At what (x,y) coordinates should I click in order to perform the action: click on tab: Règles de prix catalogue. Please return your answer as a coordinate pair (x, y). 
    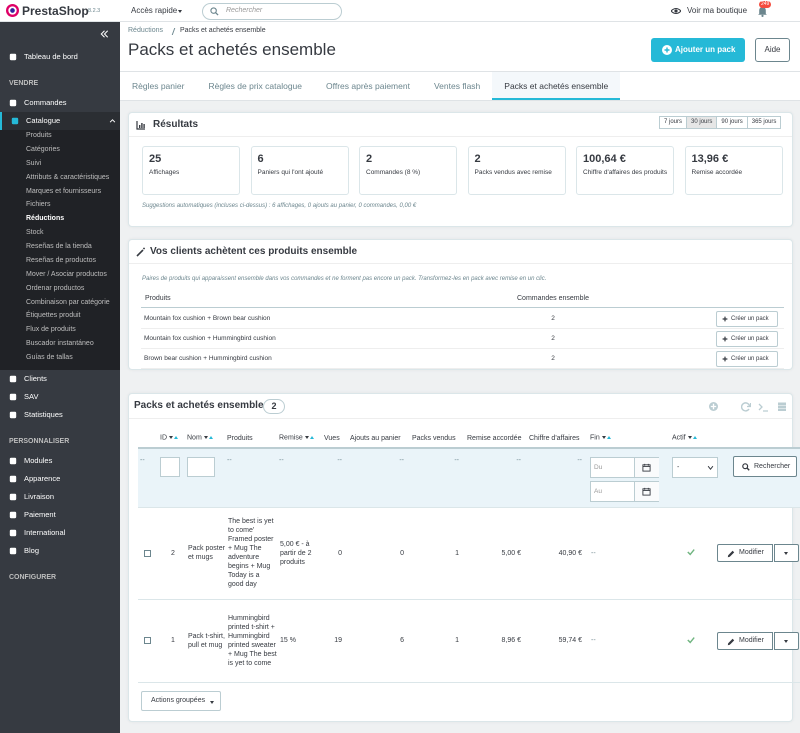
    Looking at the image, I should click on (255, 86).